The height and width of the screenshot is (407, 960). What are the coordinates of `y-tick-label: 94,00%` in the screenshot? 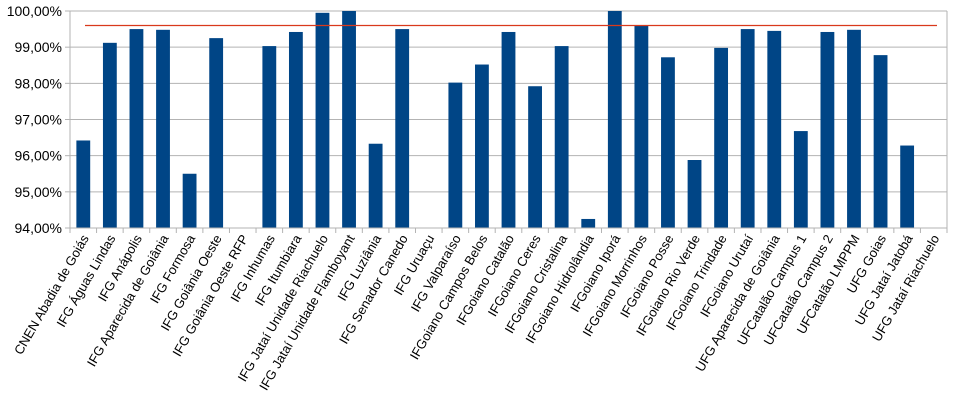 It's located at (38, 228).